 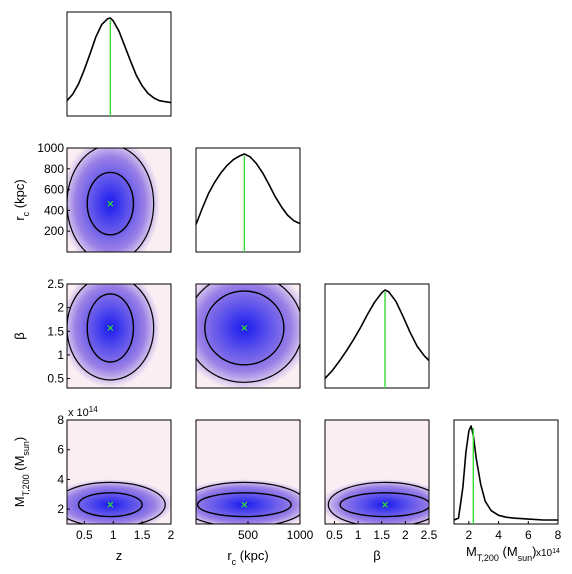 I want to click on y-tick-label-M_T200: 8, so click(x=60, y=420).